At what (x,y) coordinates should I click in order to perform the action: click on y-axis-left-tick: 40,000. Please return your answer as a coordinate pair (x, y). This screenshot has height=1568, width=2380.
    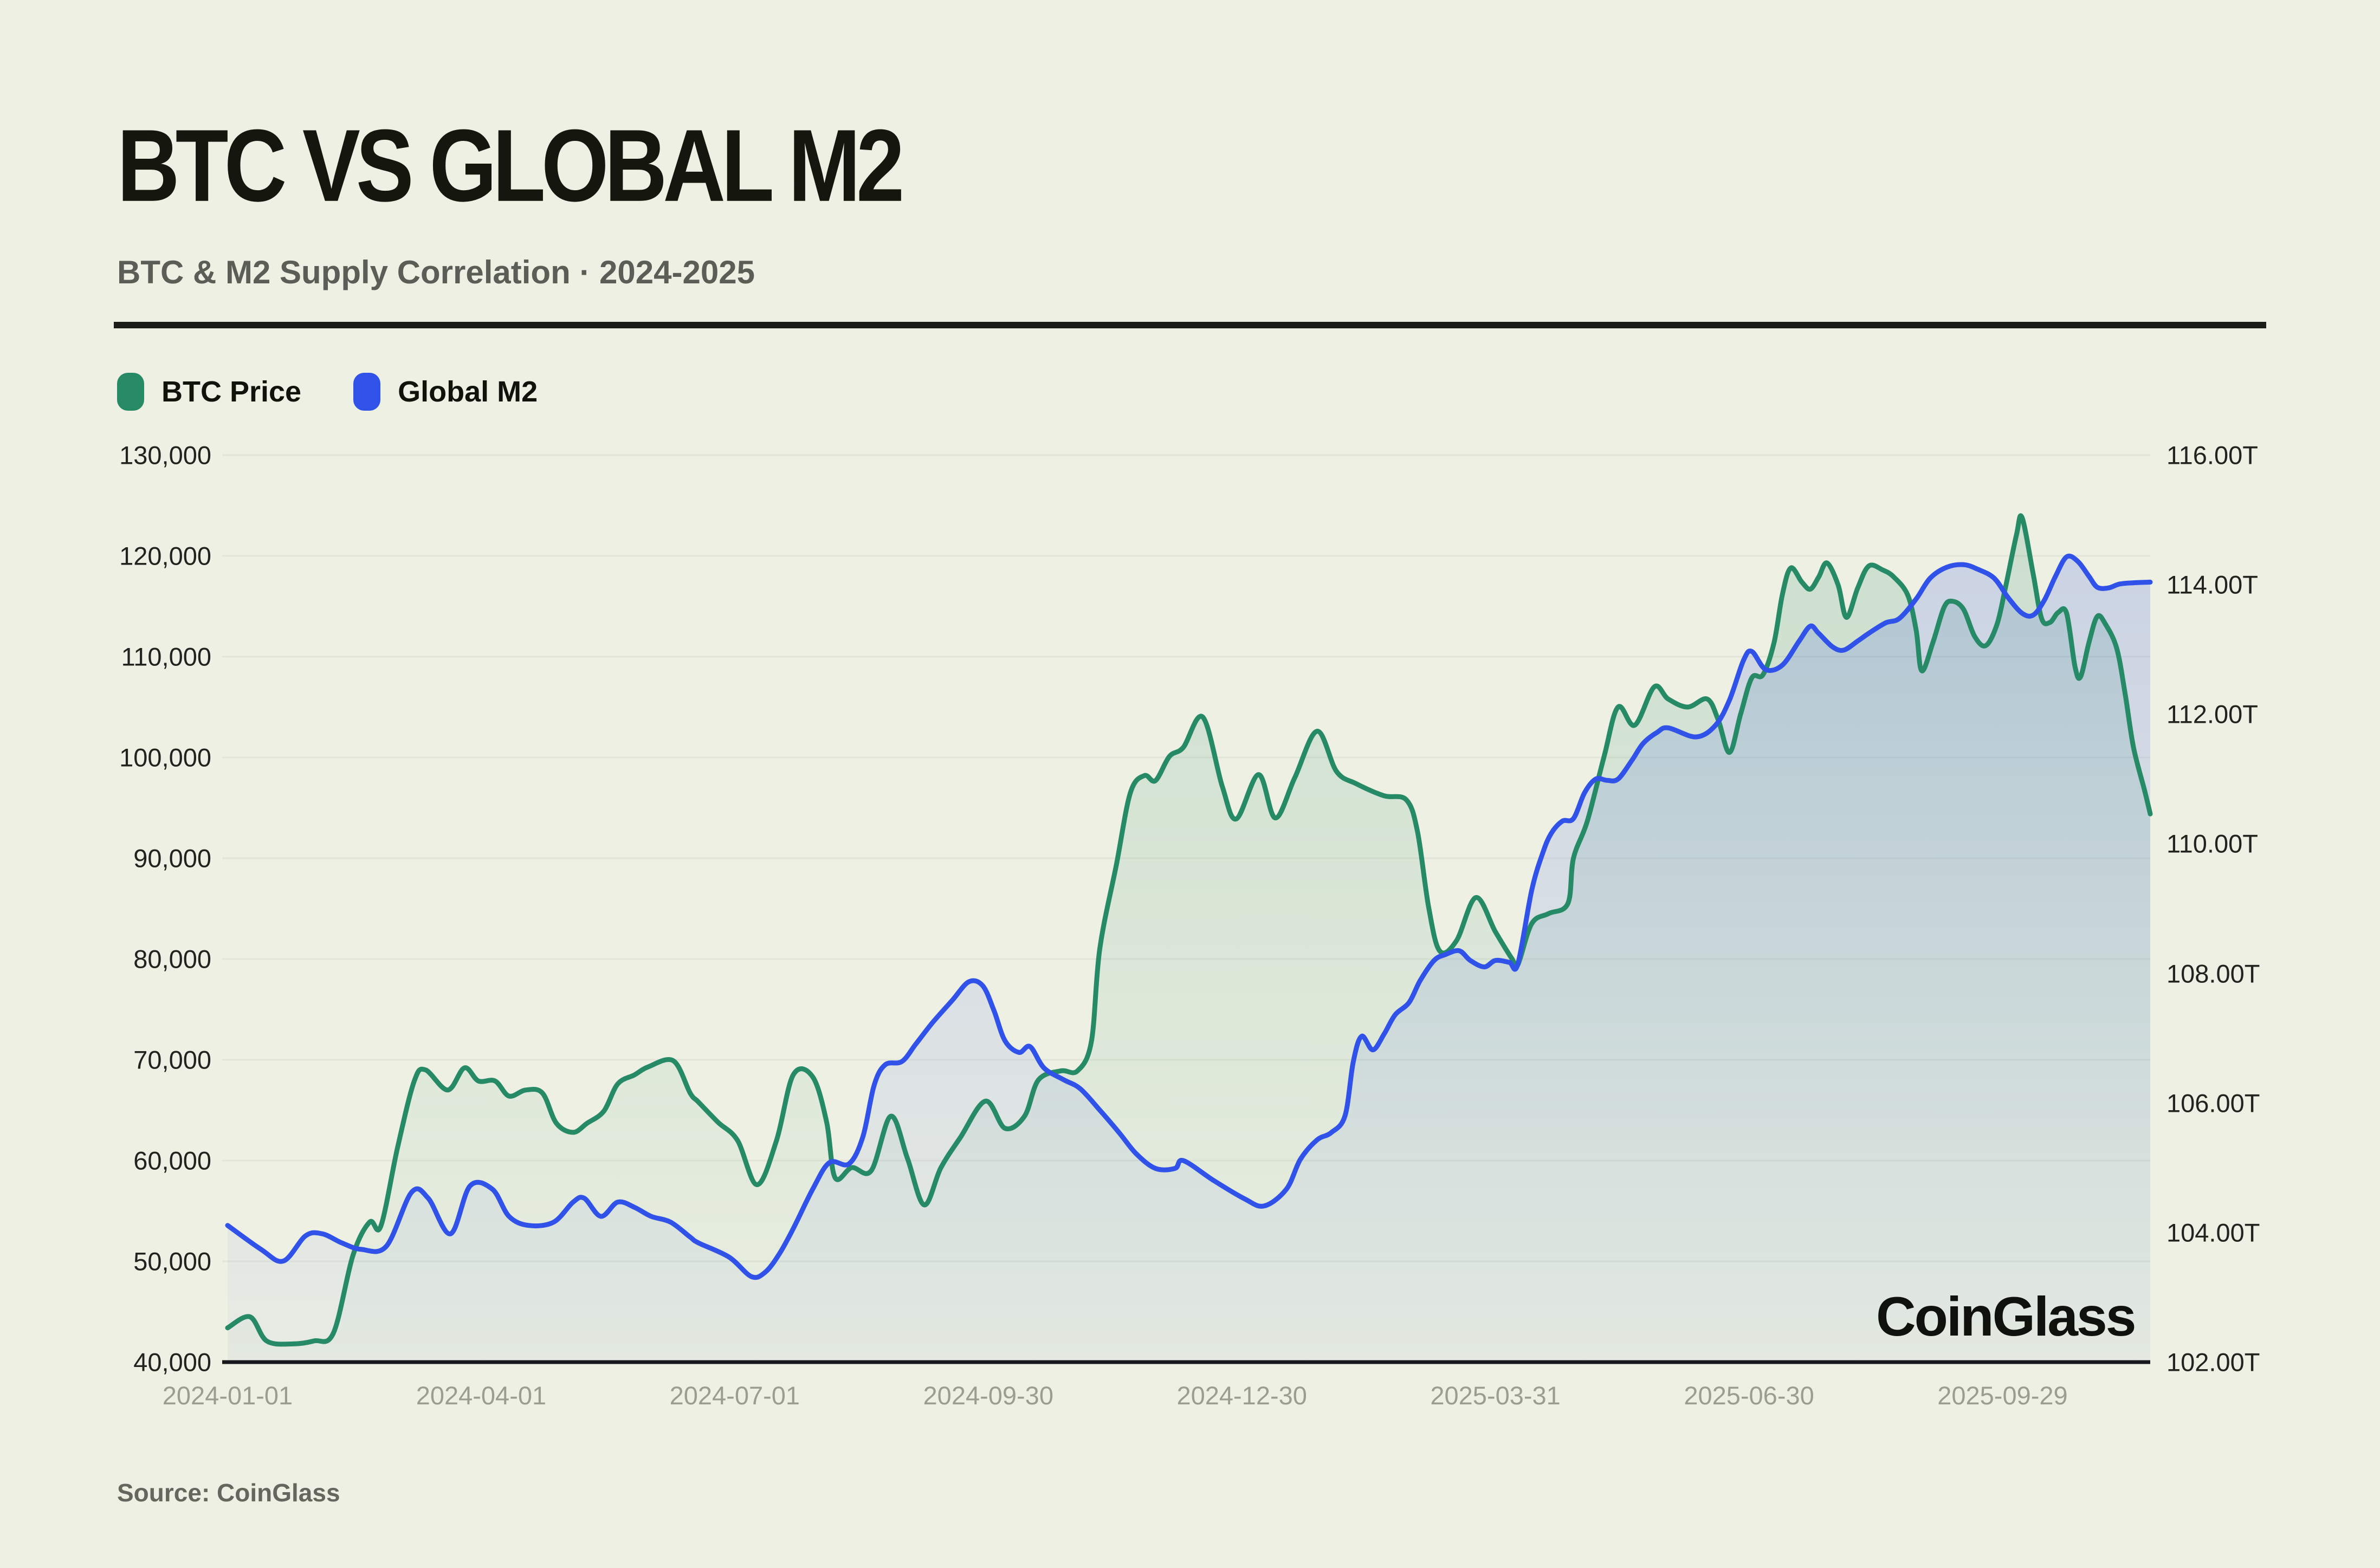
    Looking at the image, I should click on (172, 1362).